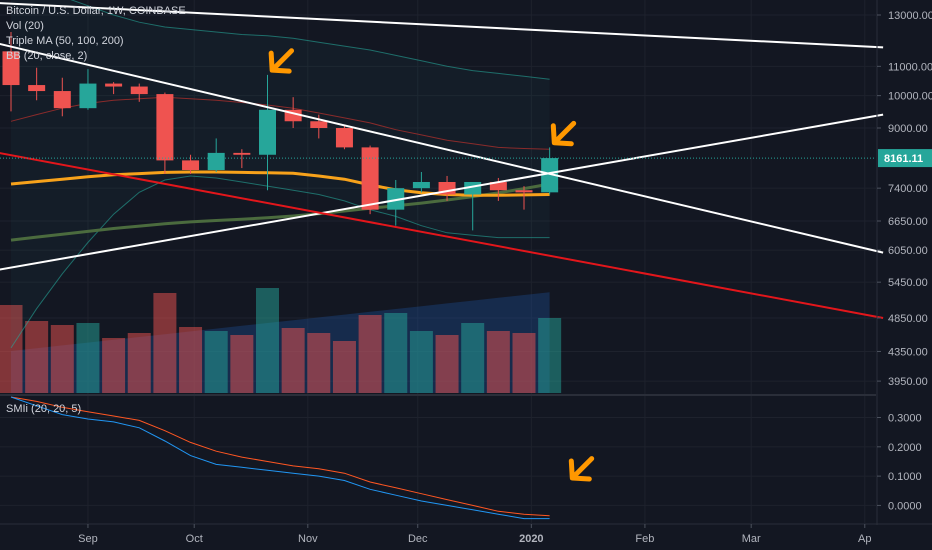 Image resolution: width=932 pixels, height=550 pixels. What do you see at coordinates (908, 222) in the screenshot?
I see `price-tick-label-6: 6650.00` at bounding box center [908, 222].